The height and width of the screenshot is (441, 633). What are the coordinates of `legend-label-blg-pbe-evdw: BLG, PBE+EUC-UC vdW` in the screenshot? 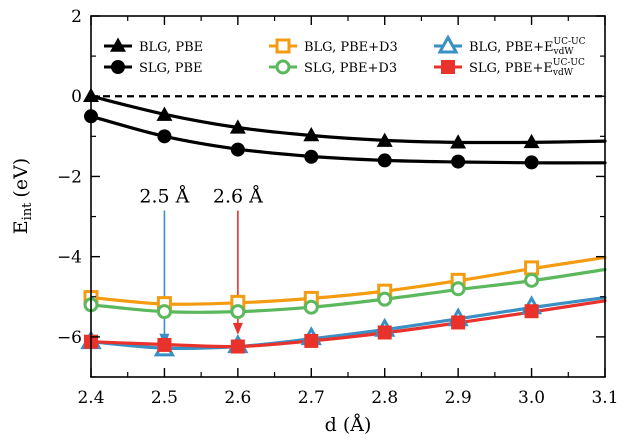 It's located at (527, 47).